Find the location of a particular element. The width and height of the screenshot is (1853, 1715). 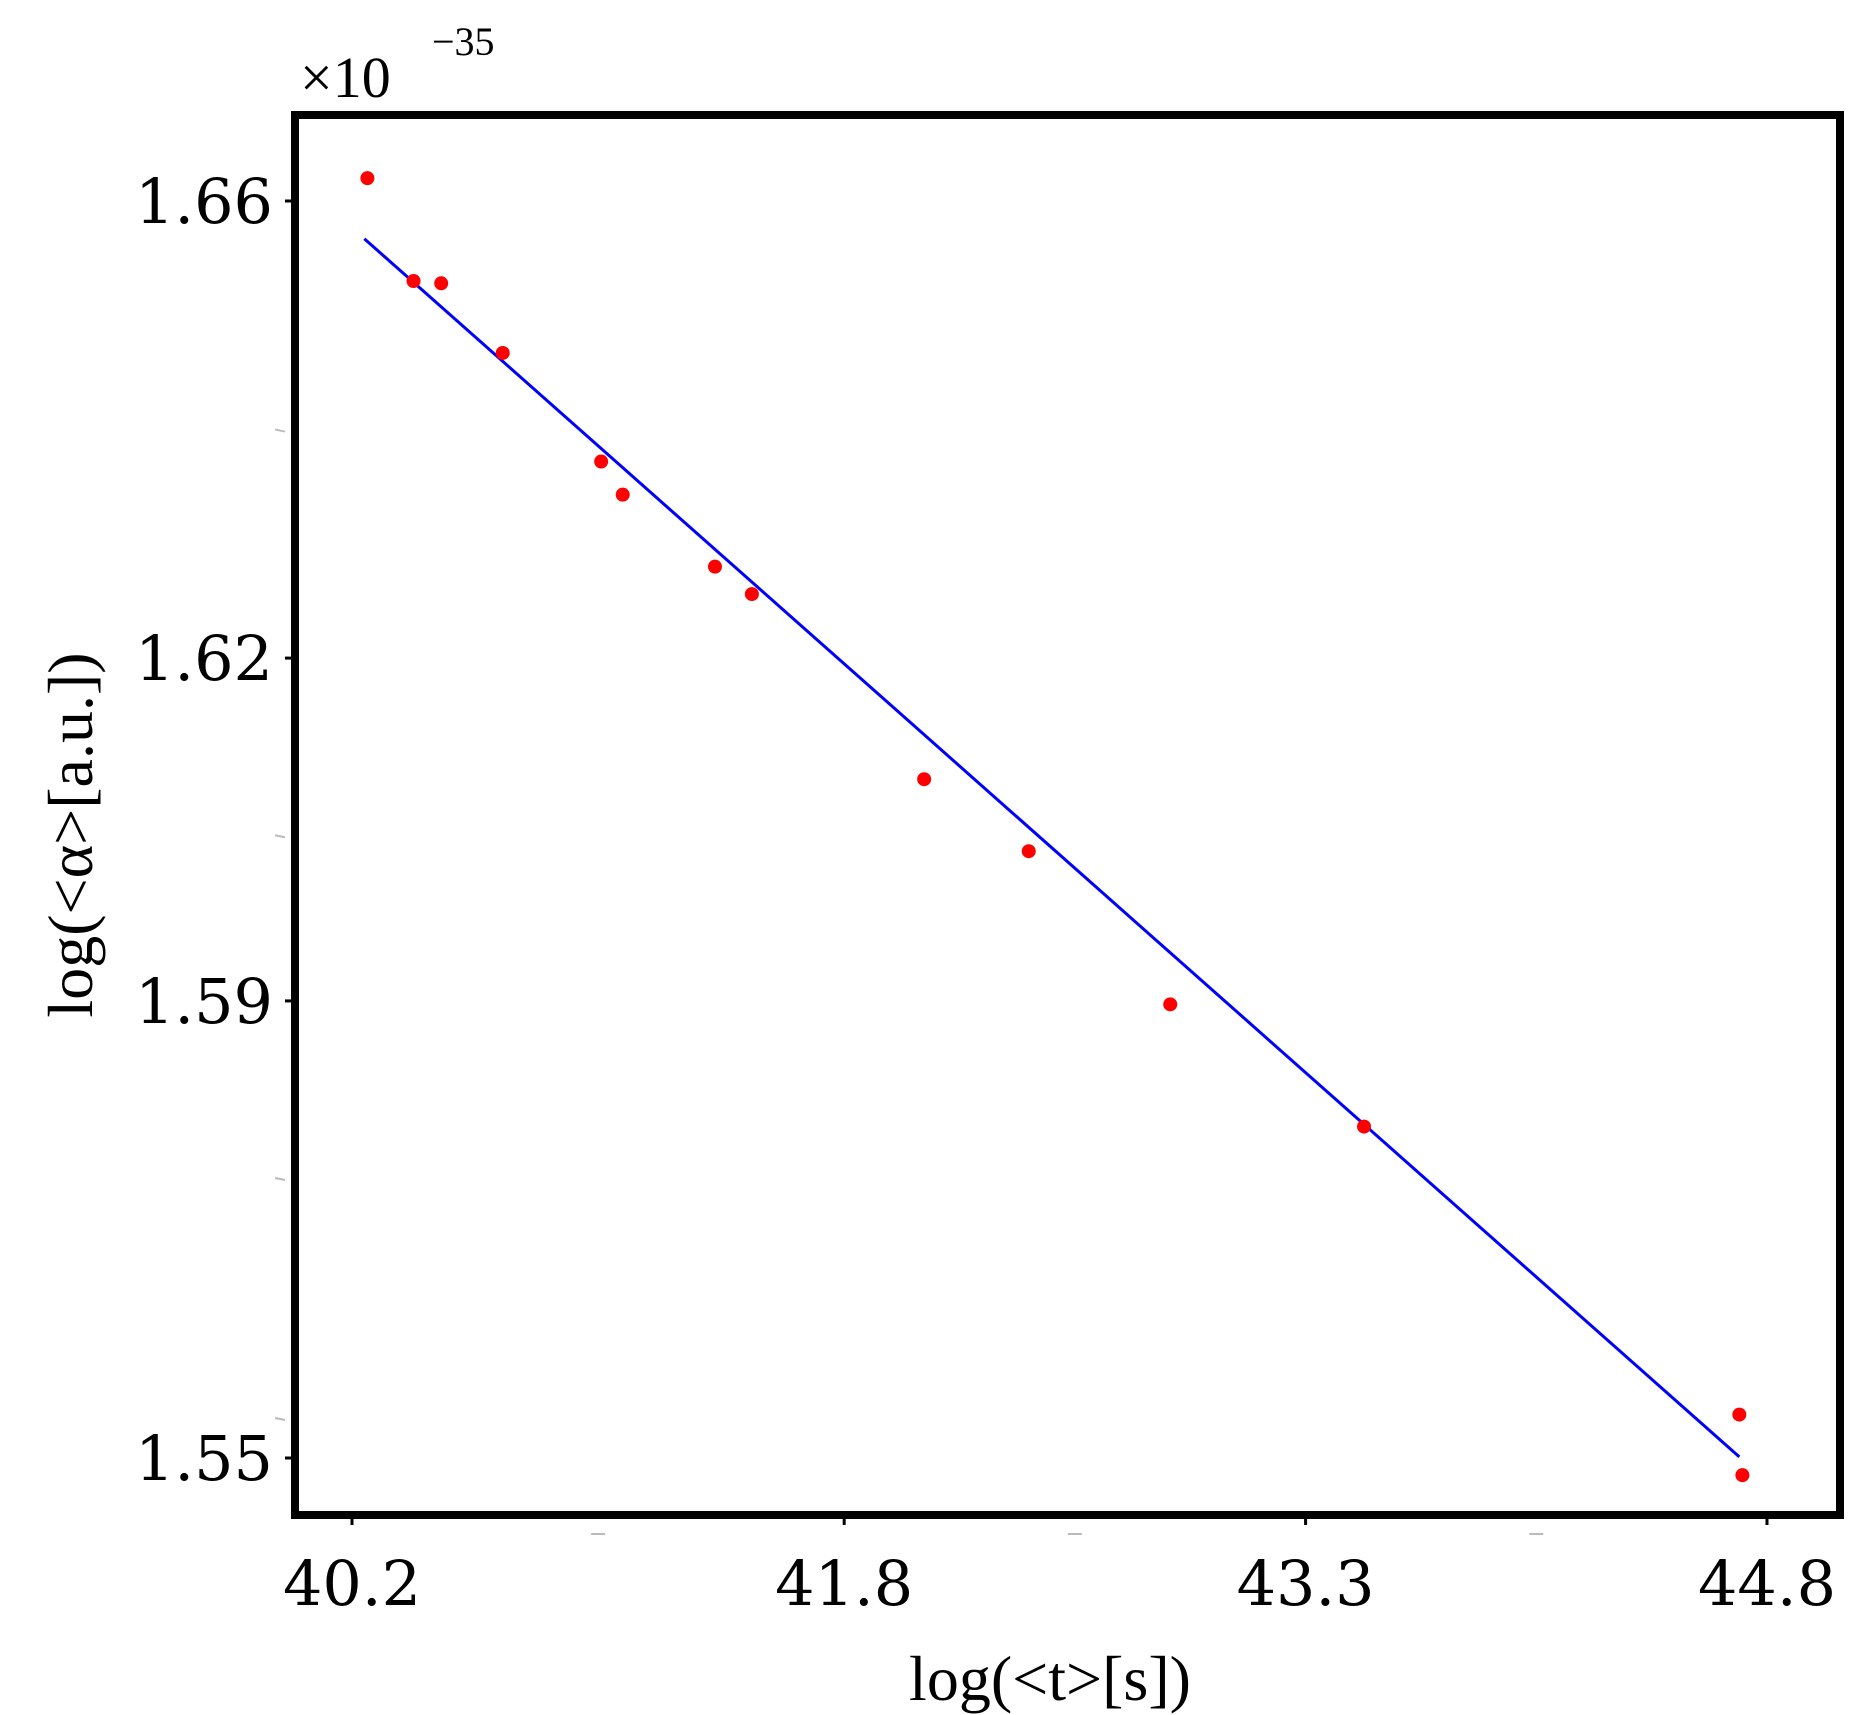

y-tick-label: 1.55 is located at coordinates (204, 1458).